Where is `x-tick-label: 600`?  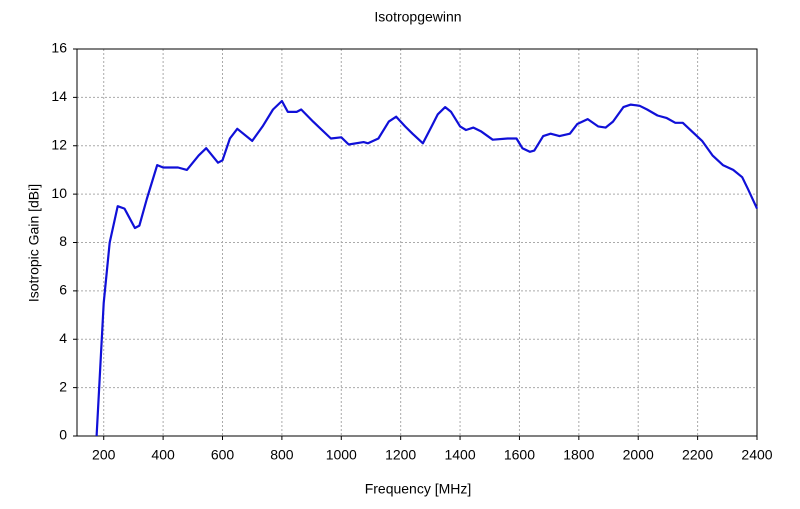 x-tick-label: 600 is located at coordinates (223, 455).